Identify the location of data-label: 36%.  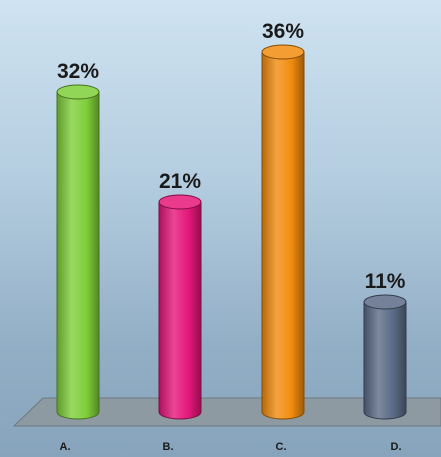
(283, 31).